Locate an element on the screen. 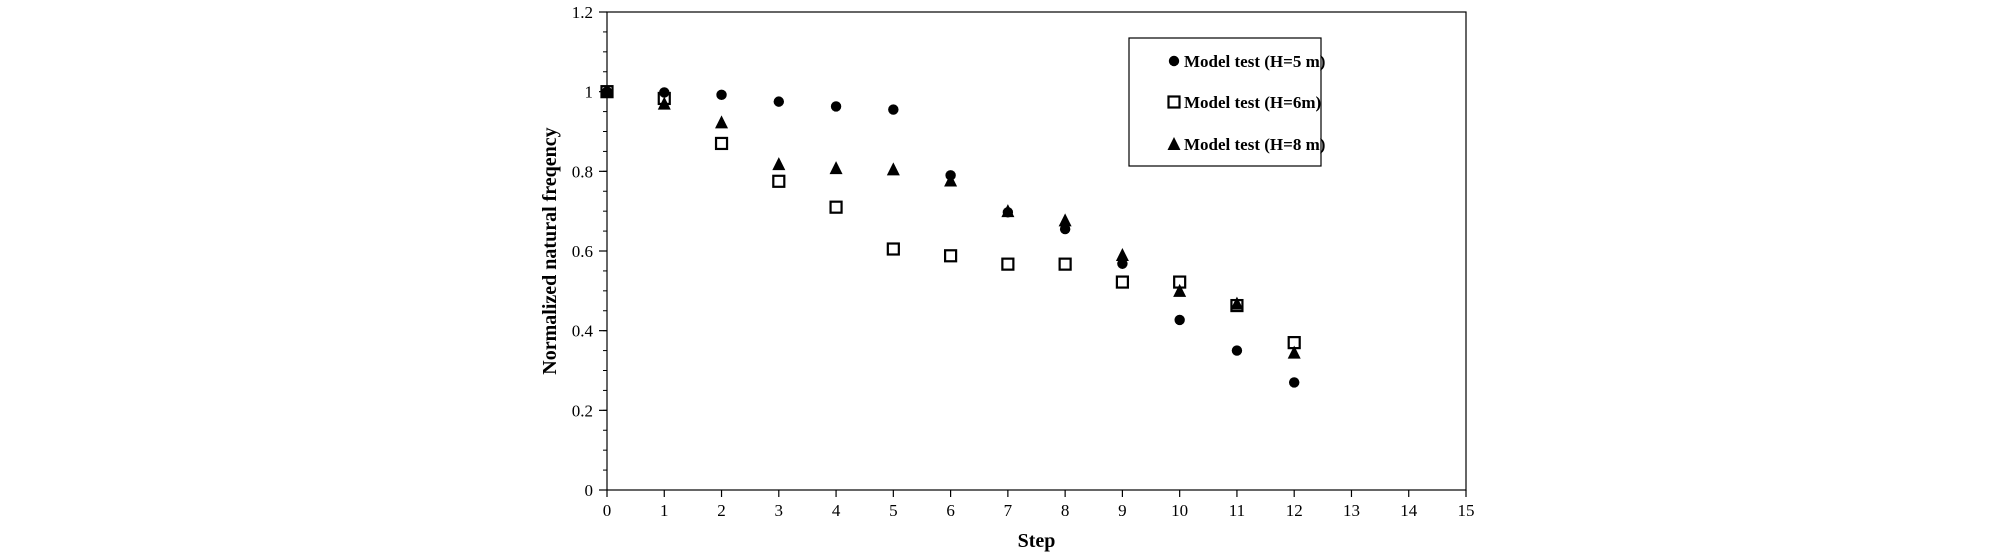 The image size is (2008, 555). y-tick-label: 1.2 is located at coordinates (582, 12).